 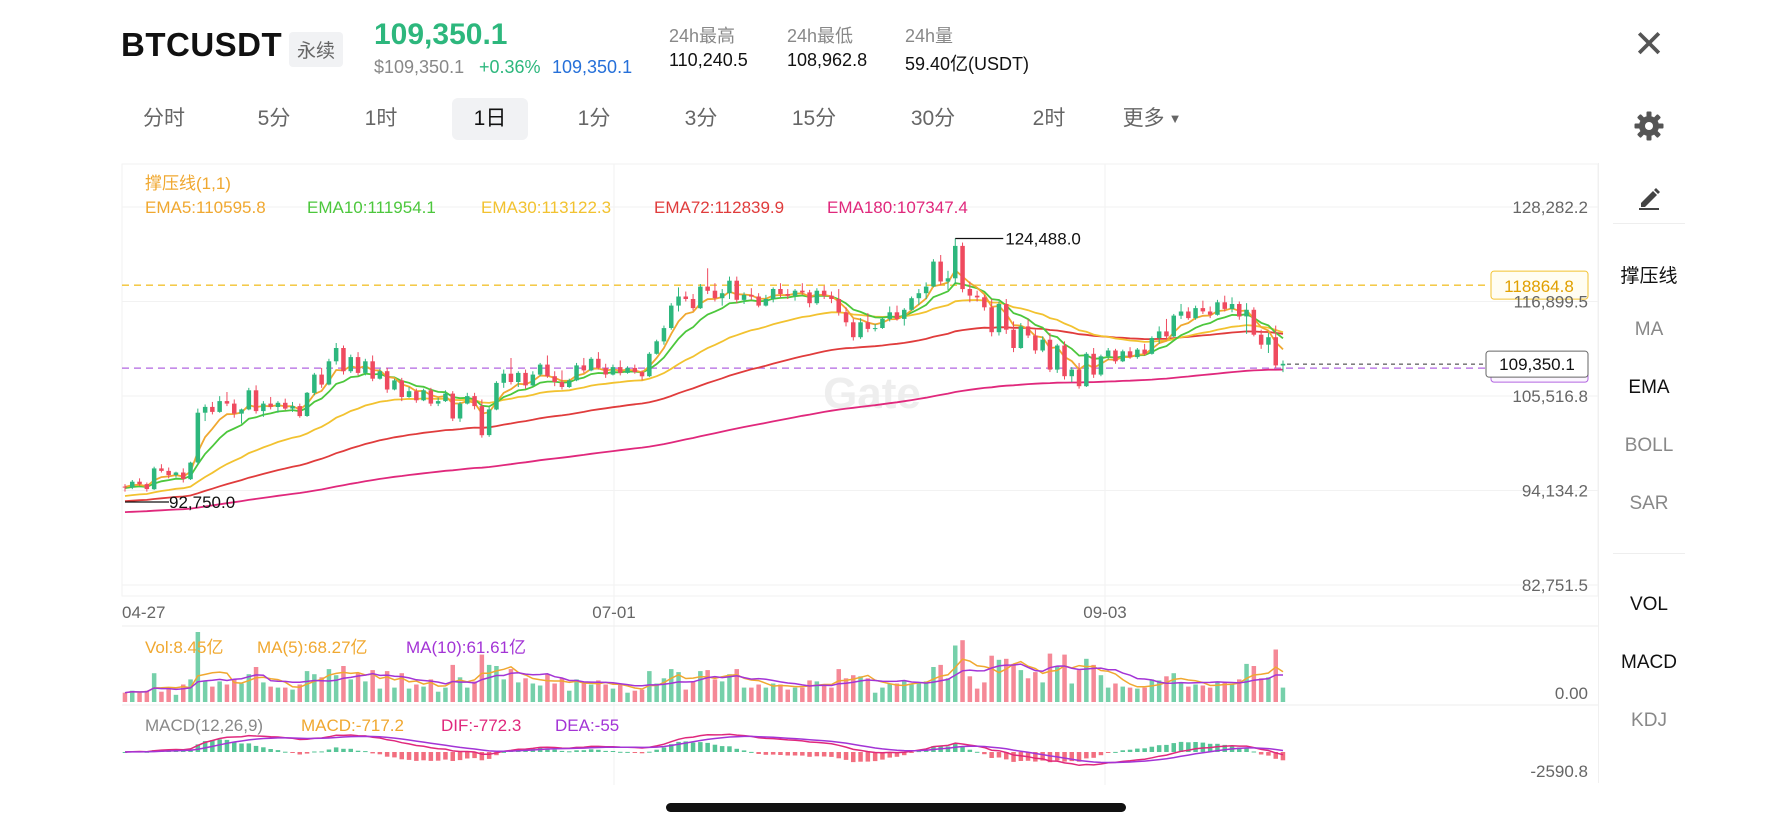 What do you see at coordinates (274, 118) in the screenshot?
I see `tab-5m: 5分` at bounding box center [274, 118].